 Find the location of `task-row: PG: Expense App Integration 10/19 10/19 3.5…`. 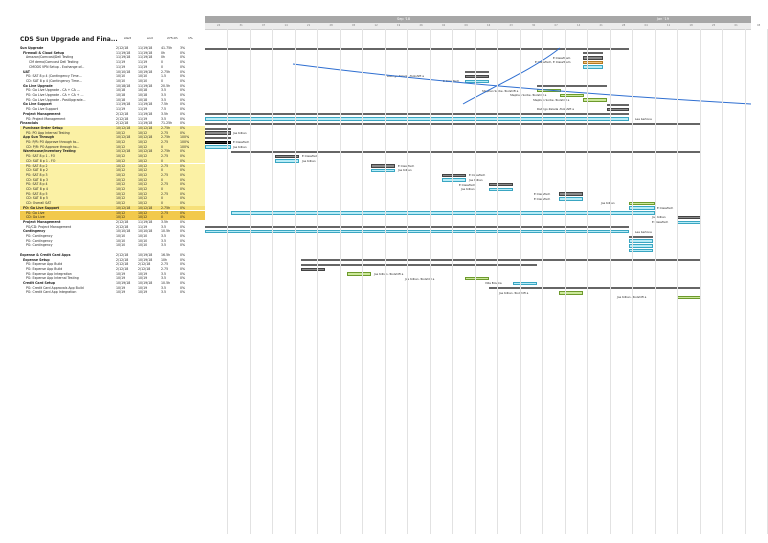

task-row: PG: Expense App Integration 10/19 10/19 3.5… is located at coordinates (112, 274).